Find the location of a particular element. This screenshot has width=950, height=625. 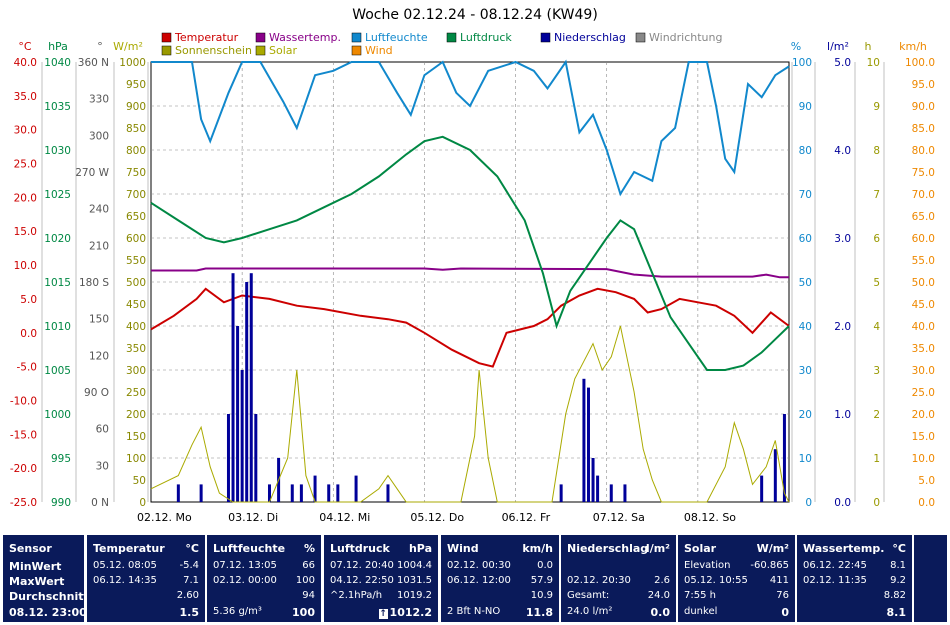

tick-pct-9: 10 is located at coordinates (805, 459).